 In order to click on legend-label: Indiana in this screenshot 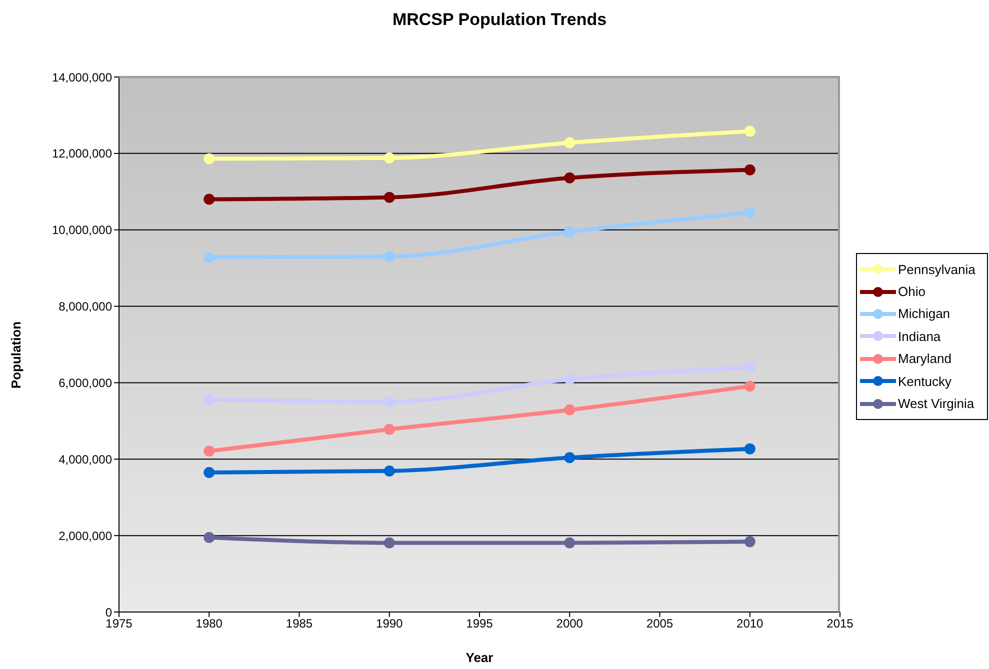, I will do `click(919, 336)`.